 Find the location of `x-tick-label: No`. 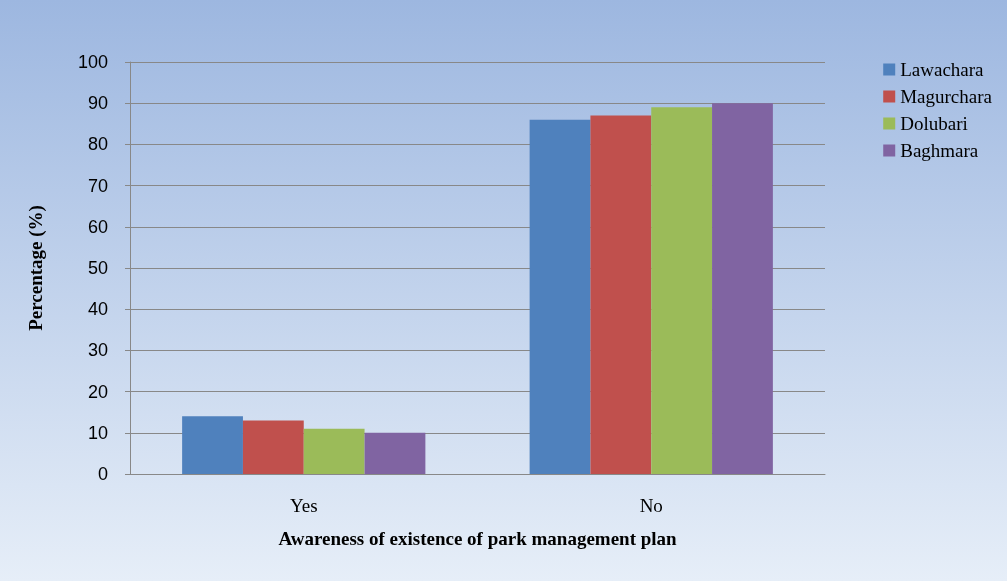

x-tick-label: No is located at coordinates (651, 505).